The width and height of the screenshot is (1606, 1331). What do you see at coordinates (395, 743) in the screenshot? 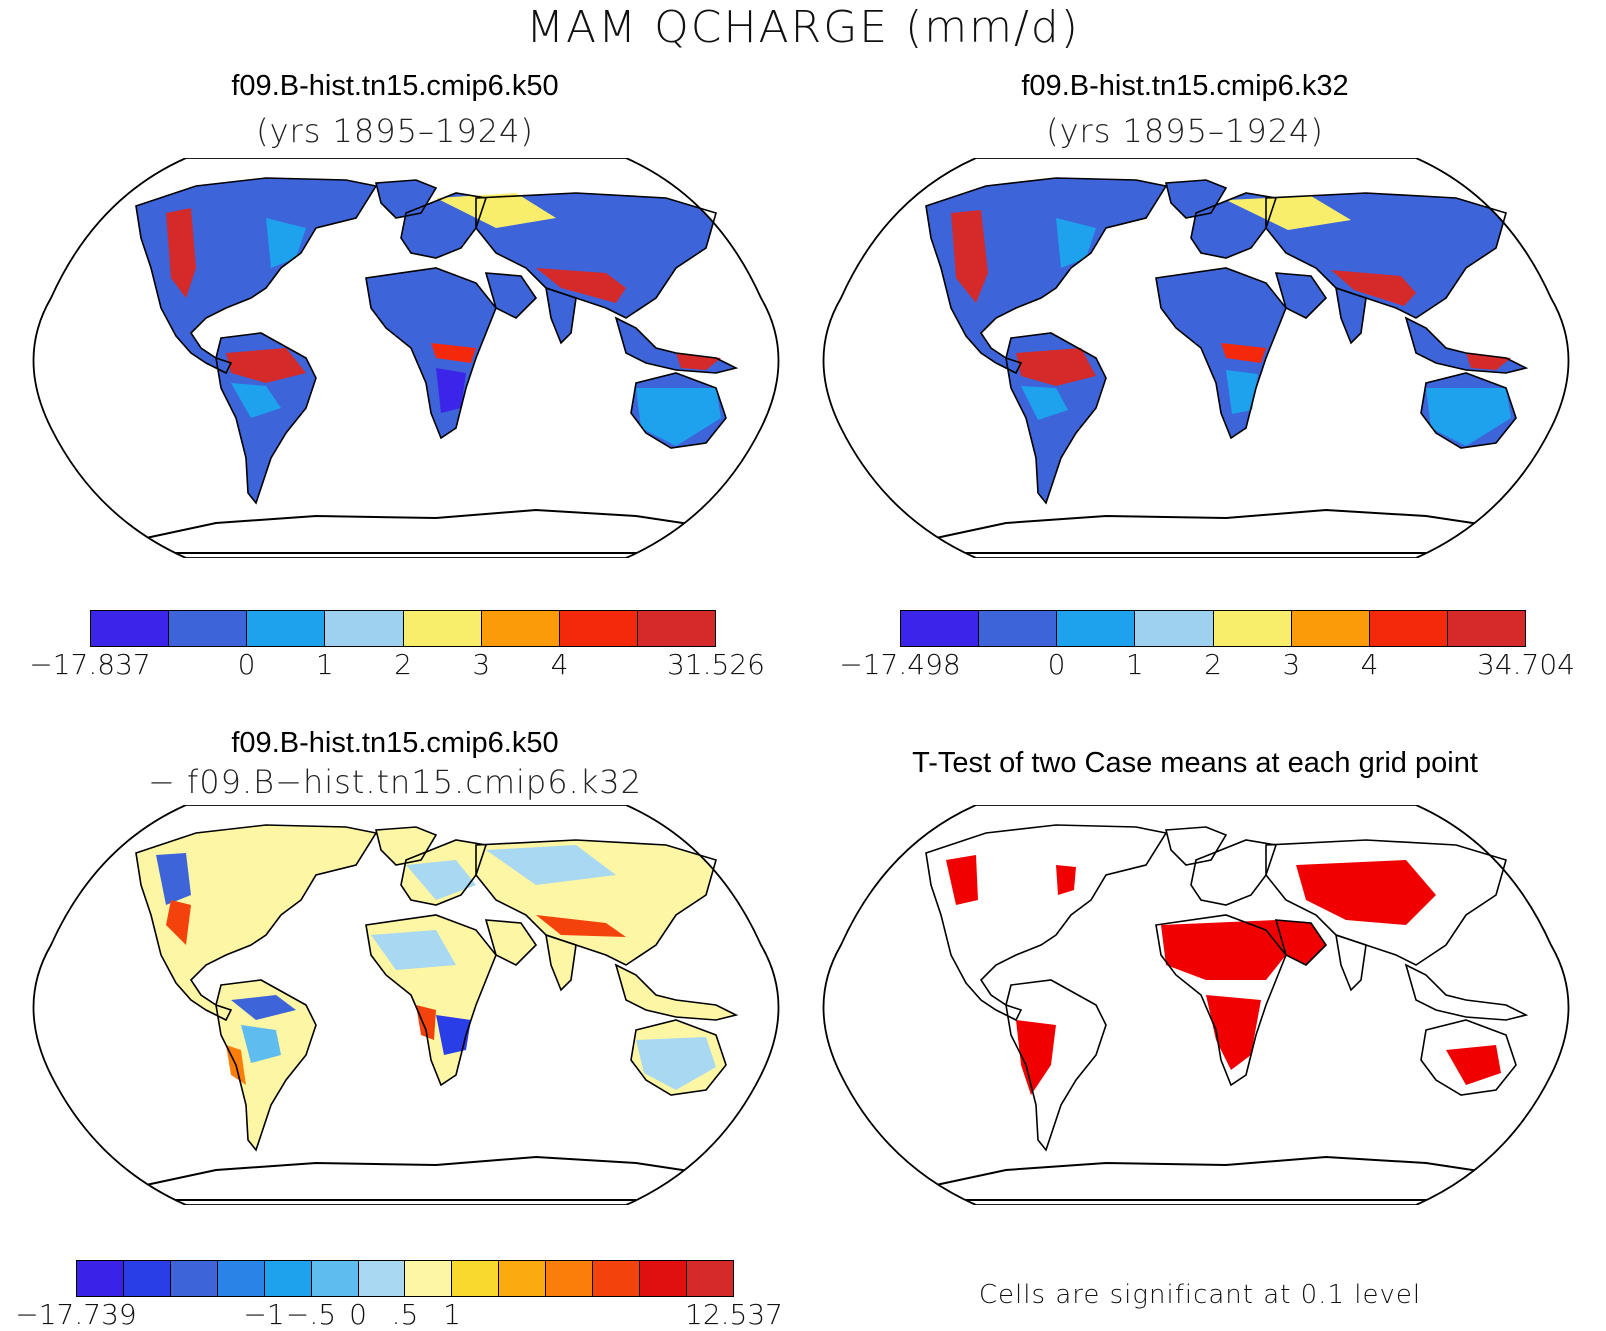
I see `panel-diff-title: f09.B-hist.tn15.cmip6.k50` at bounding box center [395, 743].